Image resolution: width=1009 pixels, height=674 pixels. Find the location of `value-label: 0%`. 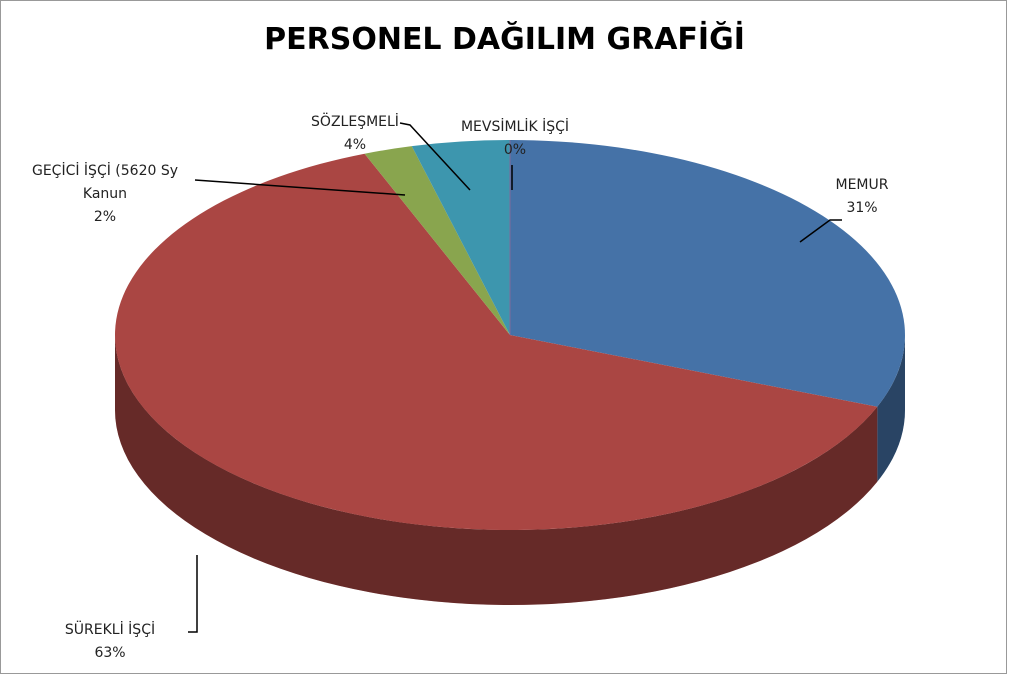

value-label: 0% is located at coordinates (515, 150).